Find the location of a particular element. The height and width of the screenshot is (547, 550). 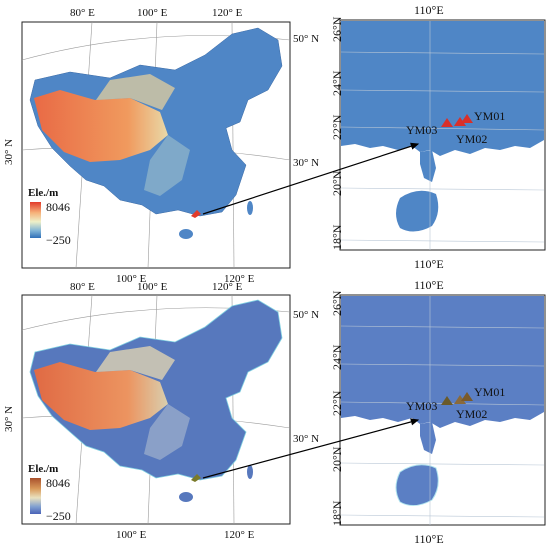

bottom-legend-max: 8046 is located at coordinates (58, 483).